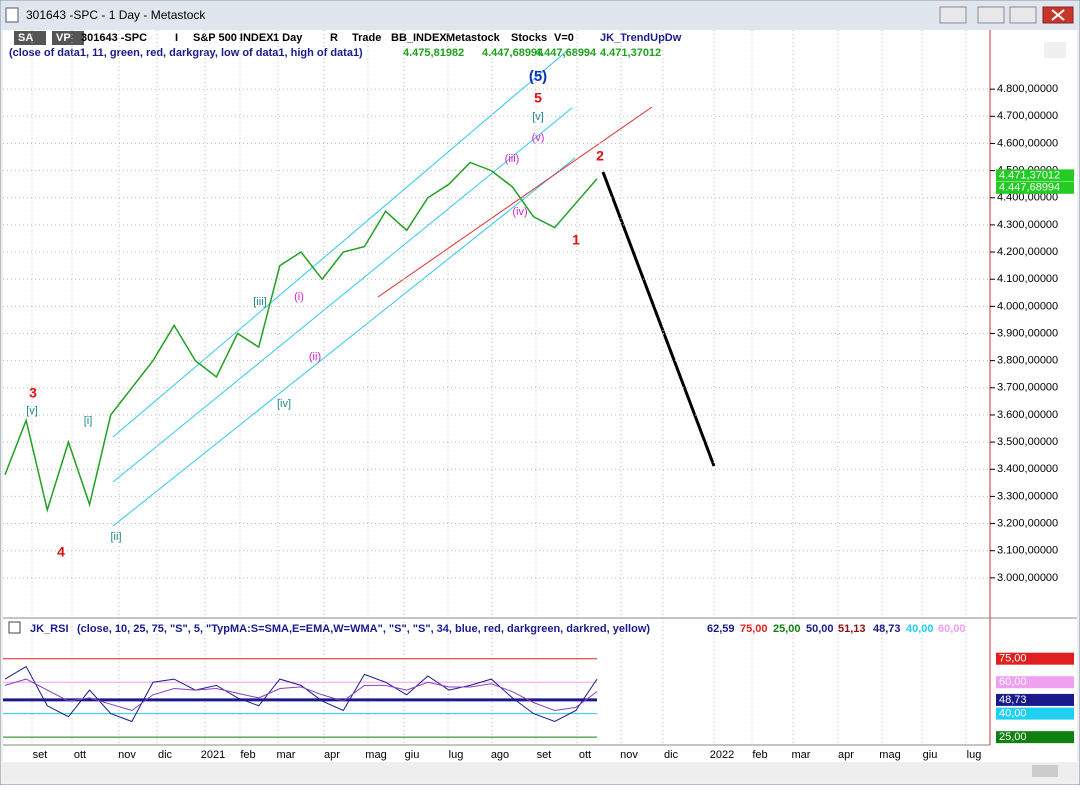 The width and height of the screenshot is (1080, 790). I want to click on rsi-value: 62,59, so click(721, 629).